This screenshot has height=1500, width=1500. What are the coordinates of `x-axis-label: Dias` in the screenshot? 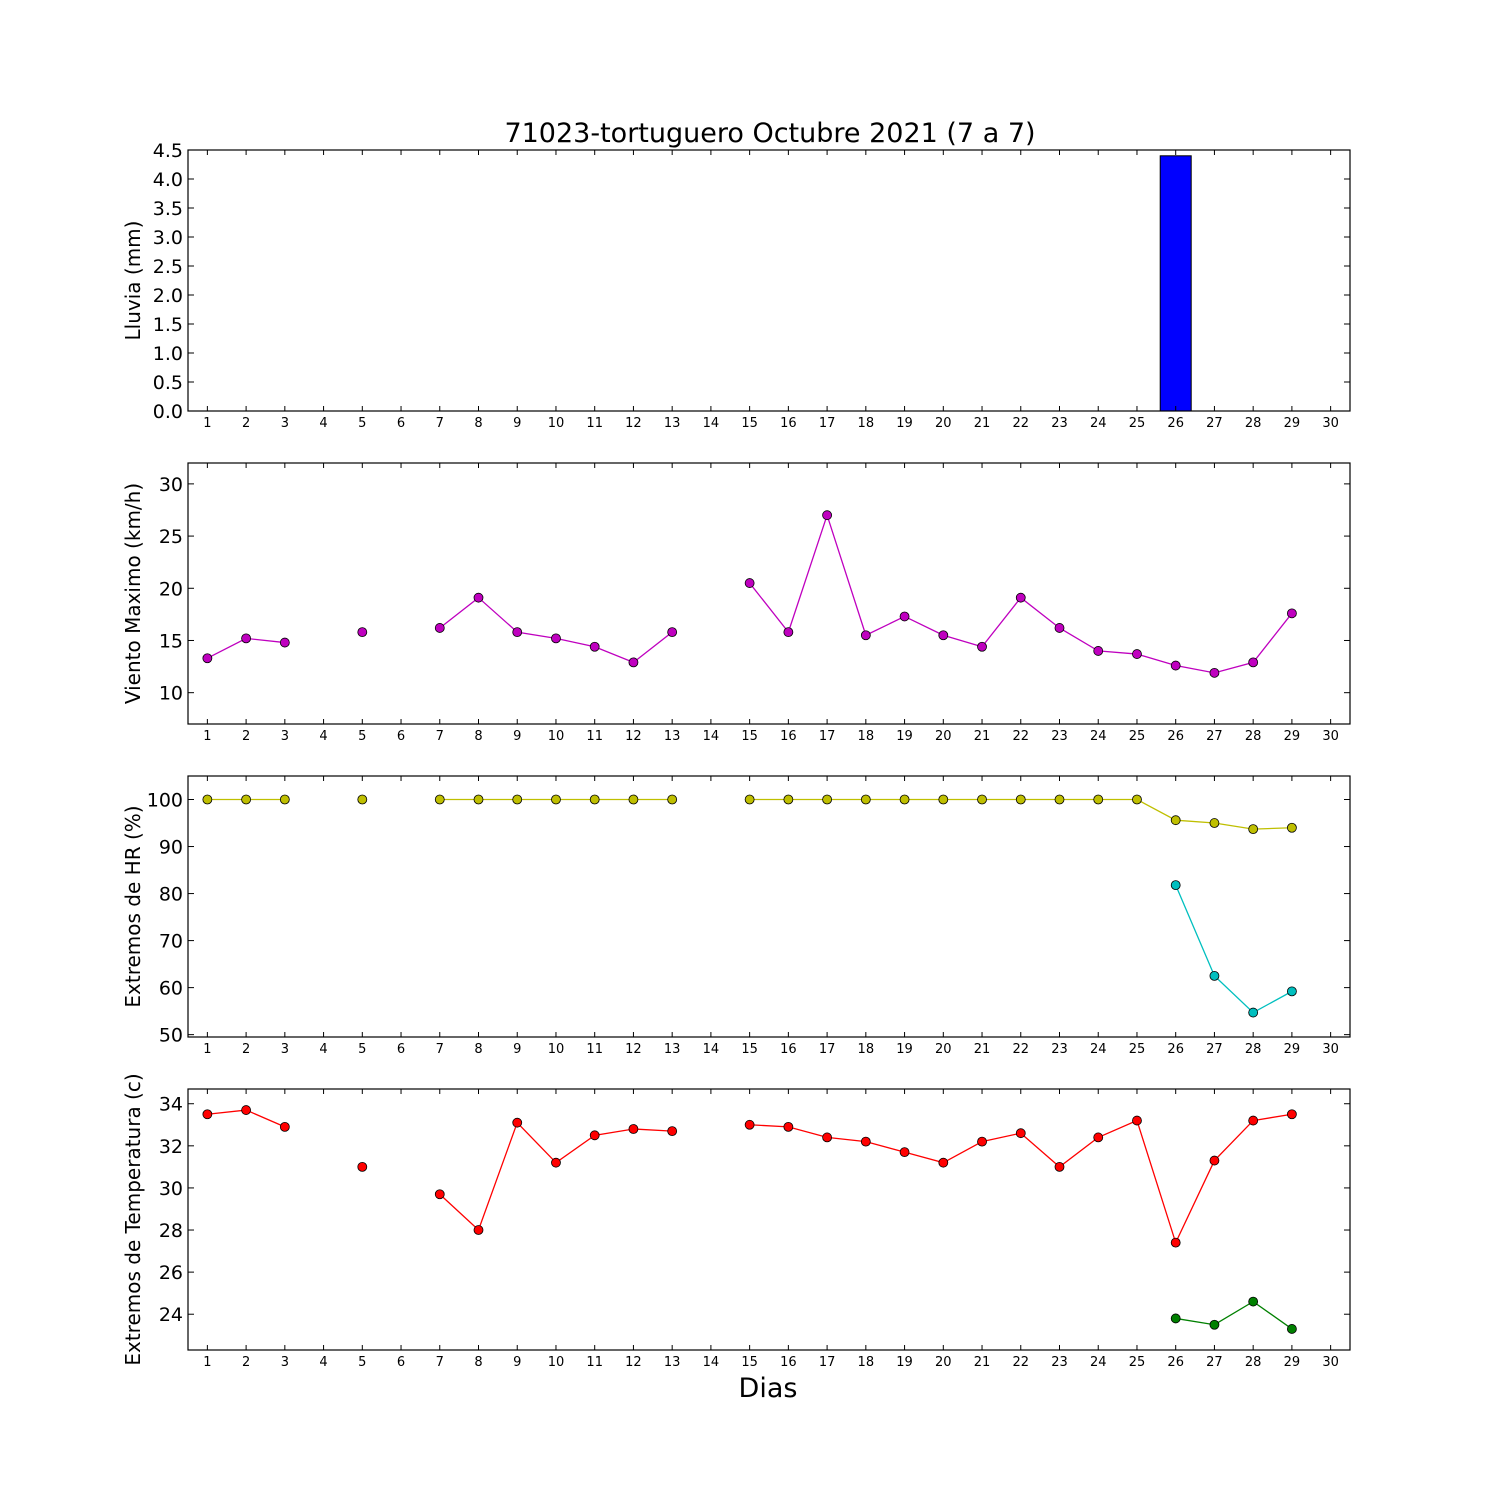 It's located at (768, 1388).